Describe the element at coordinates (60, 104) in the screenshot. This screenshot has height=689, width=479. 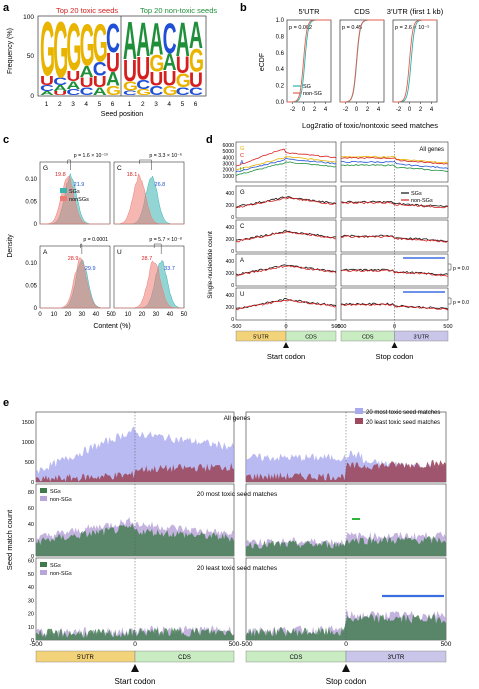
I see `panel-a-xtick: 2` at that location.